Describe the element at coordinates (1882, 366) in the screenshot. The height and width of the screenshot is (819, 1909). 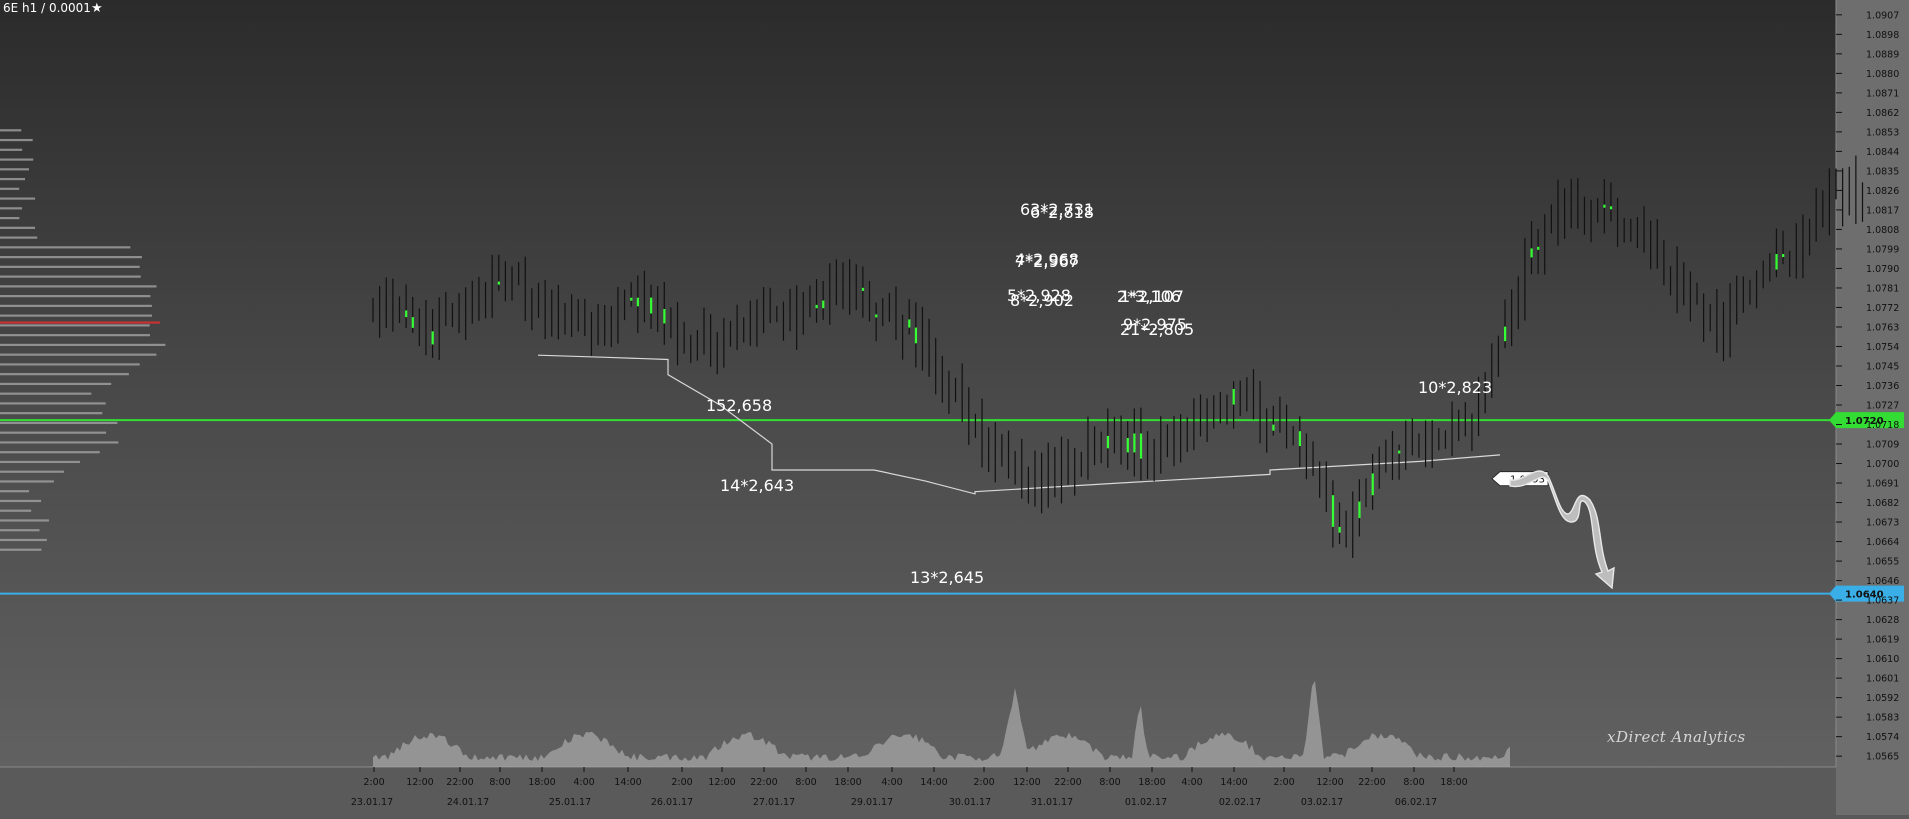
I see `price-tick-label: 1.0745` at that location.